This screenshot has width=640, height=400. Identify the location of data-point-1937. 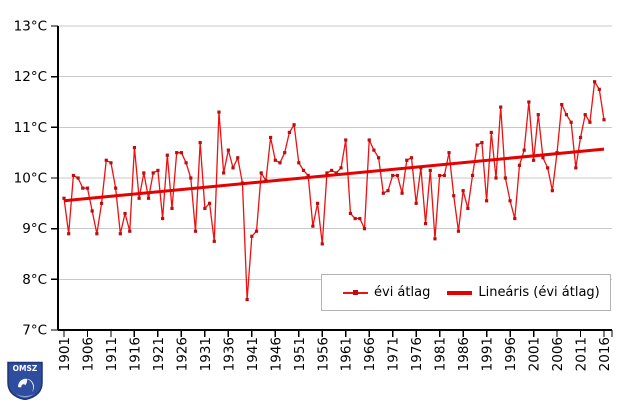
(233, 168).